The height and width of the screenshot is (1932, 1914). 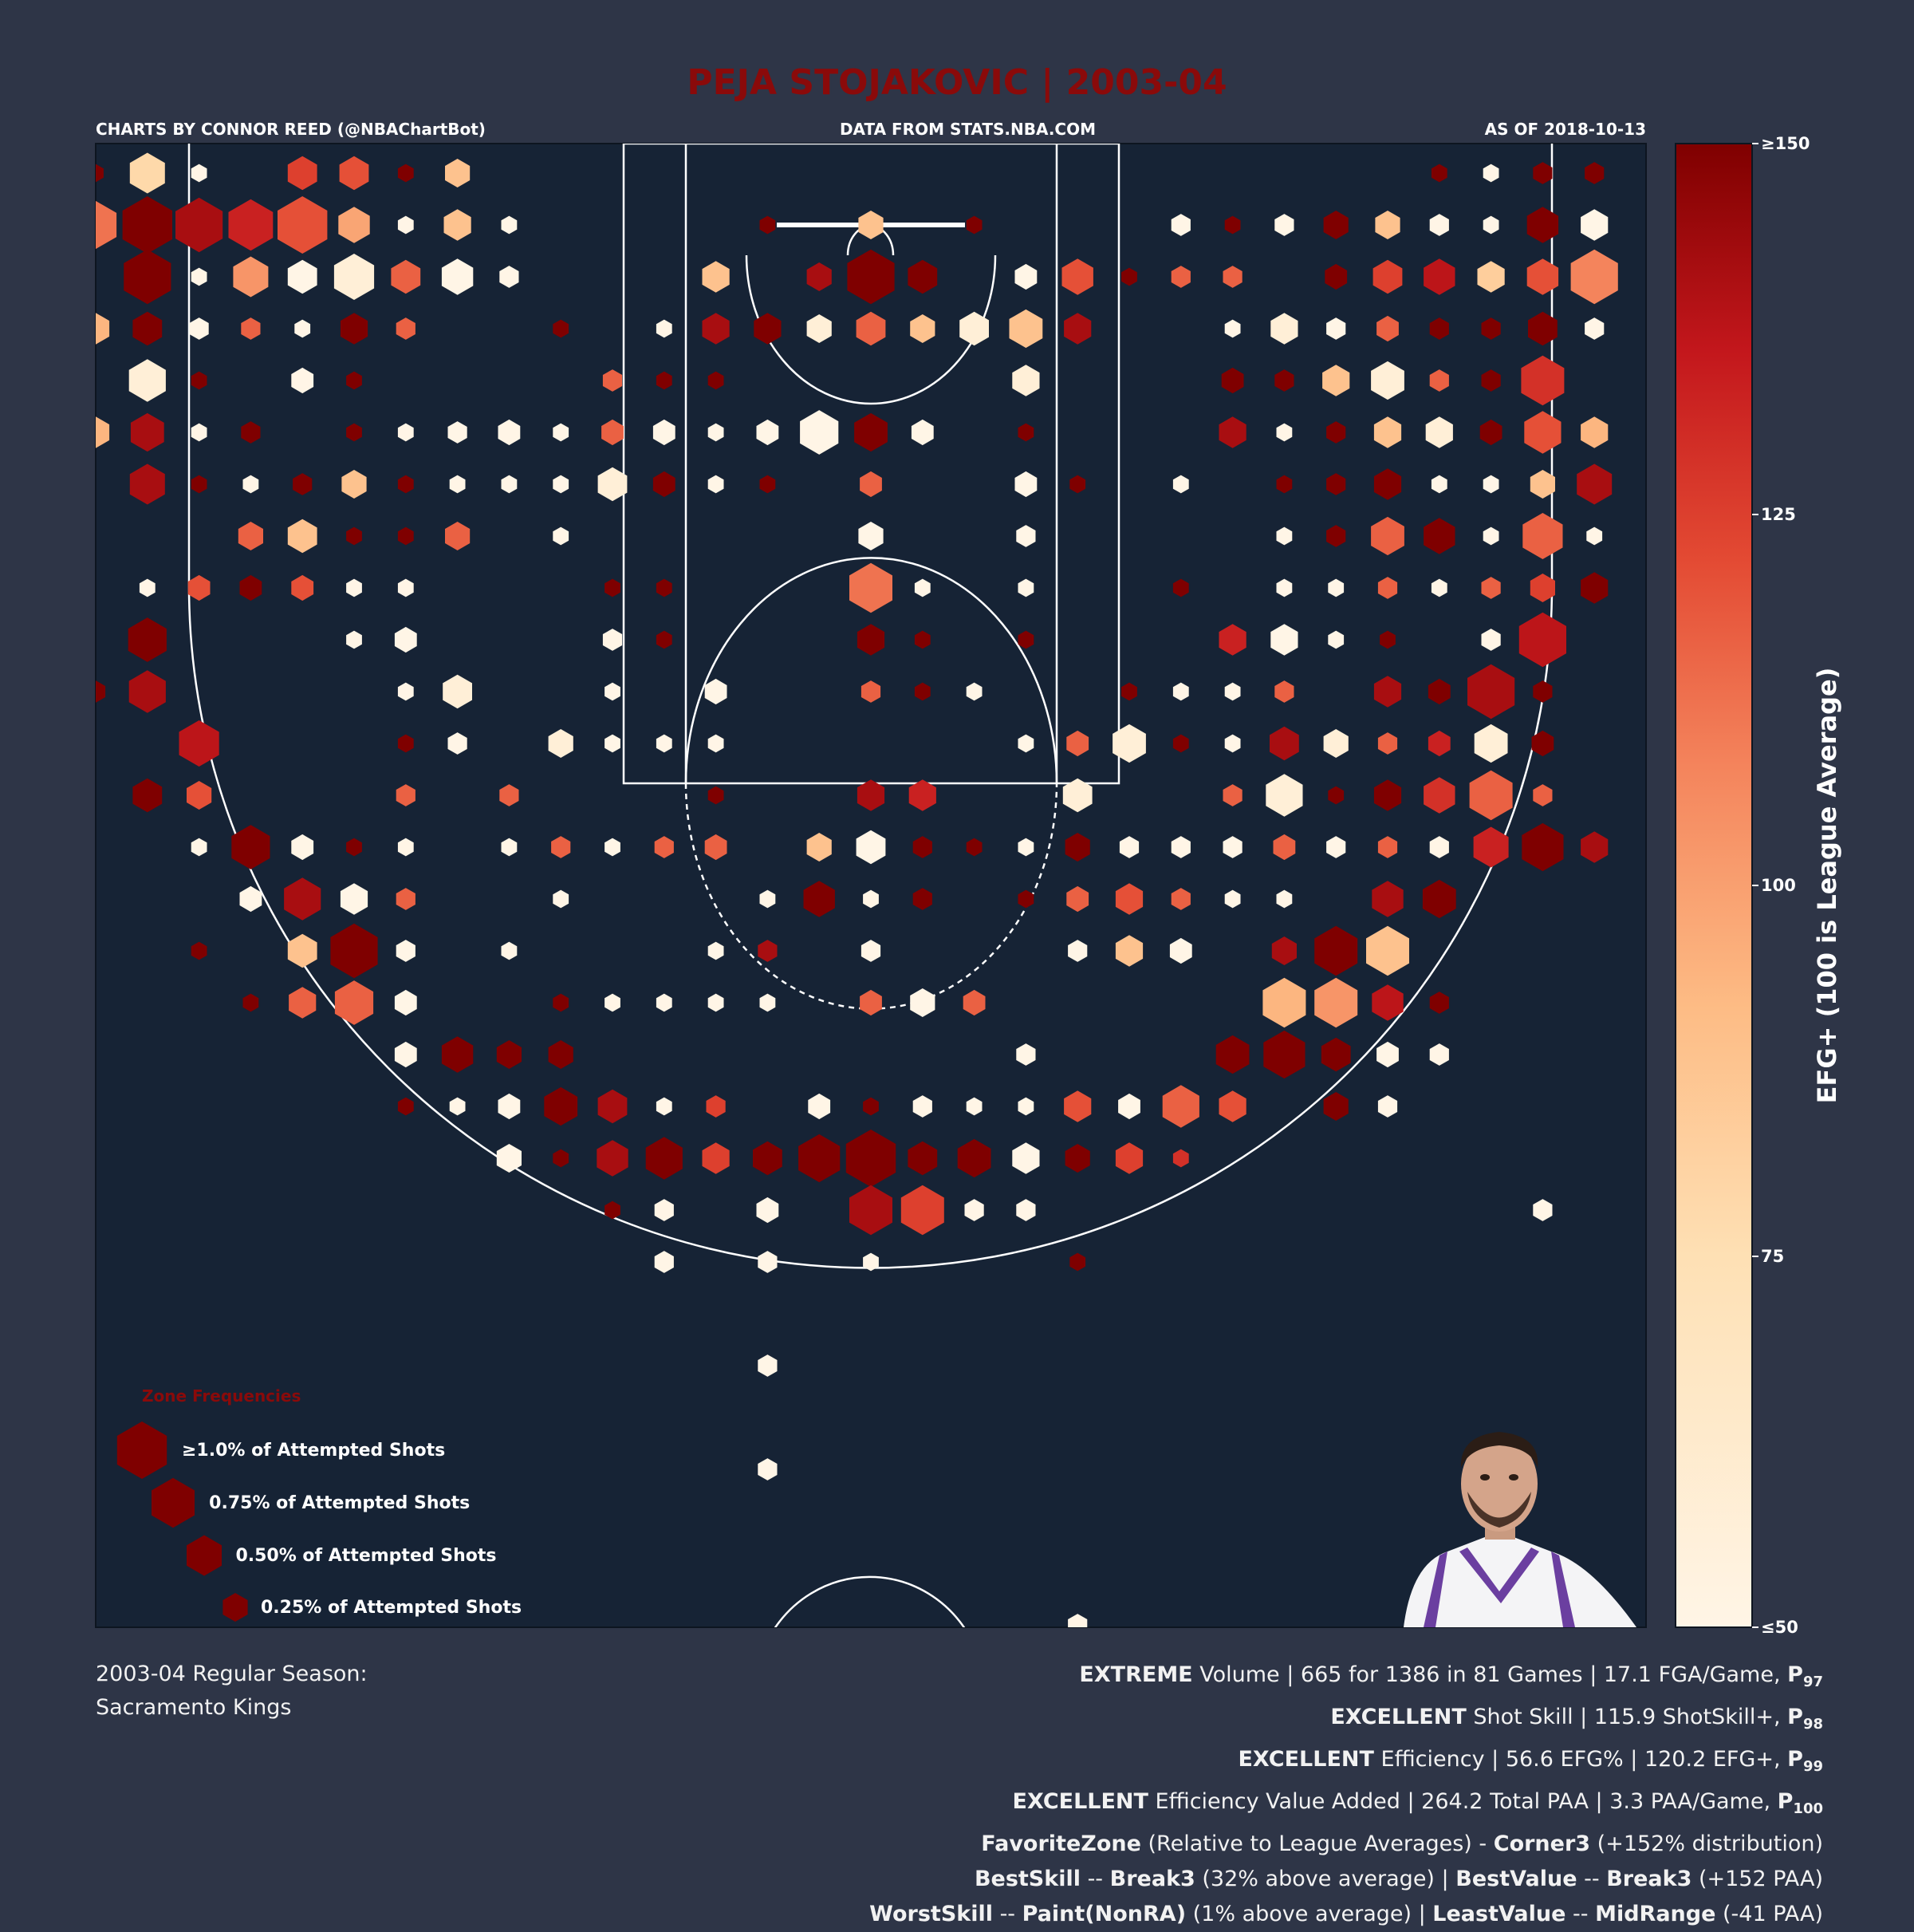 I want to click on best-skill-zone: Break3, so click(x=1152, y=1879).